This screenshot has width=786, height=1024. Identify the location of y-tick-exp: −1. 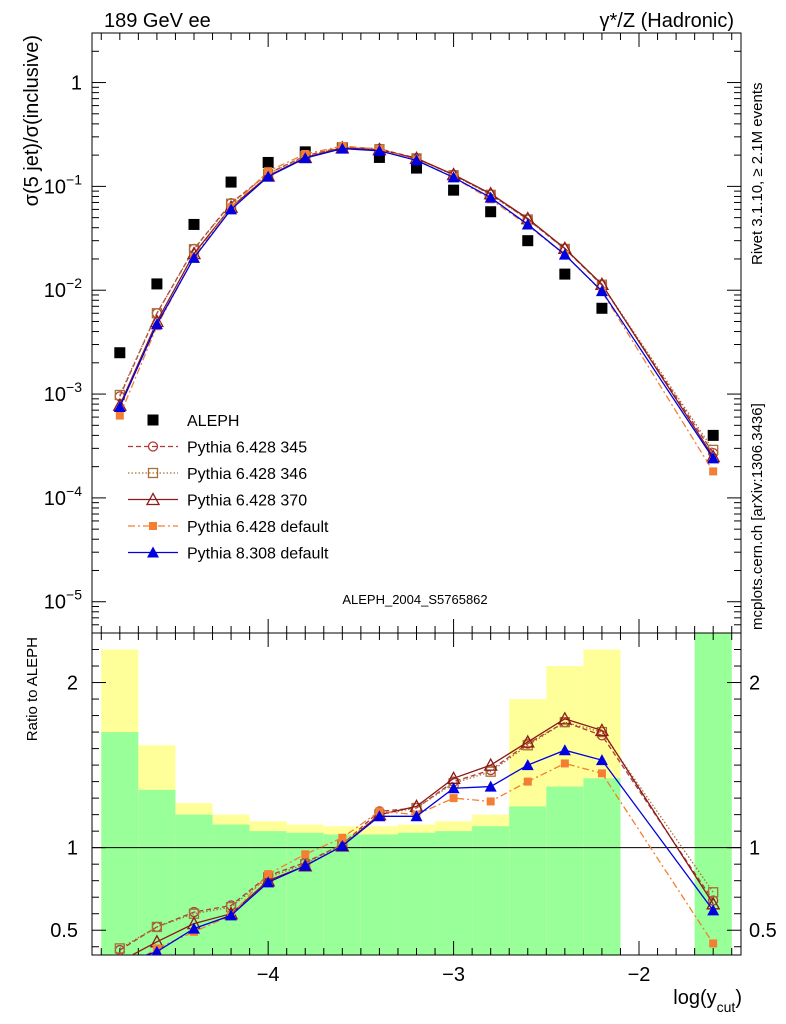
(74, 179).